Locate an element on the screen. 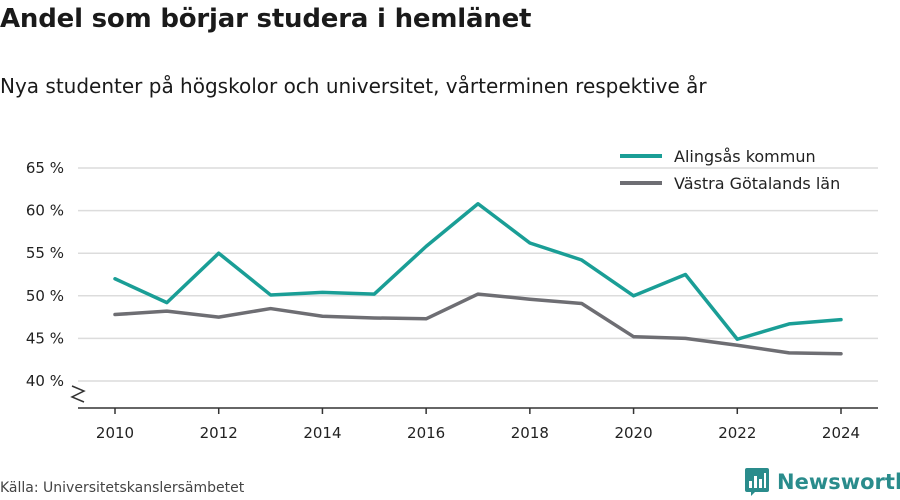 Image resolution: width=900 pixels, height=500 pixels. x-tick-label: 2012 is located at coordinates (219, 433).